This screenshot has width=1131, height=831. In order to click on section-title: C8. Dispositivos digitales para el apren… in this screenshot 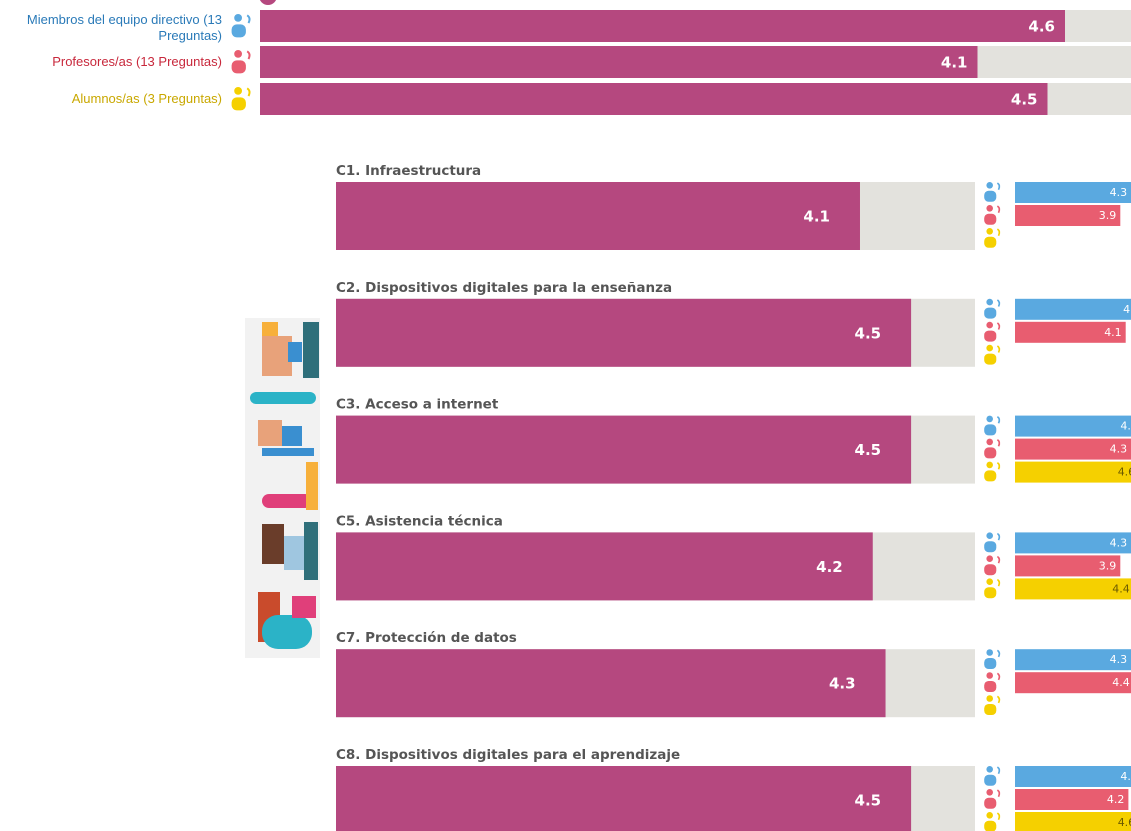, I will do `click(508, 755)`.